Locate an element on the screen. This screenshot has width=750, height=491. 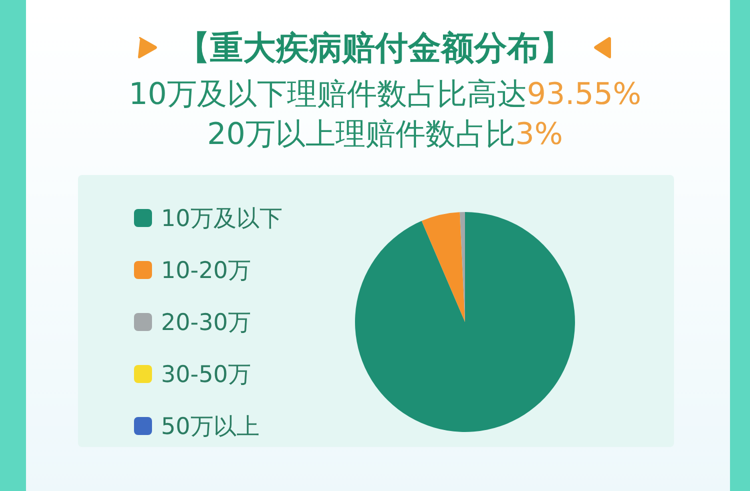
chart-subtitle: 10万及以下理赔件数占比高达93.55% 20万以上理赔件数占比3% is located at coordinates (385, 114).